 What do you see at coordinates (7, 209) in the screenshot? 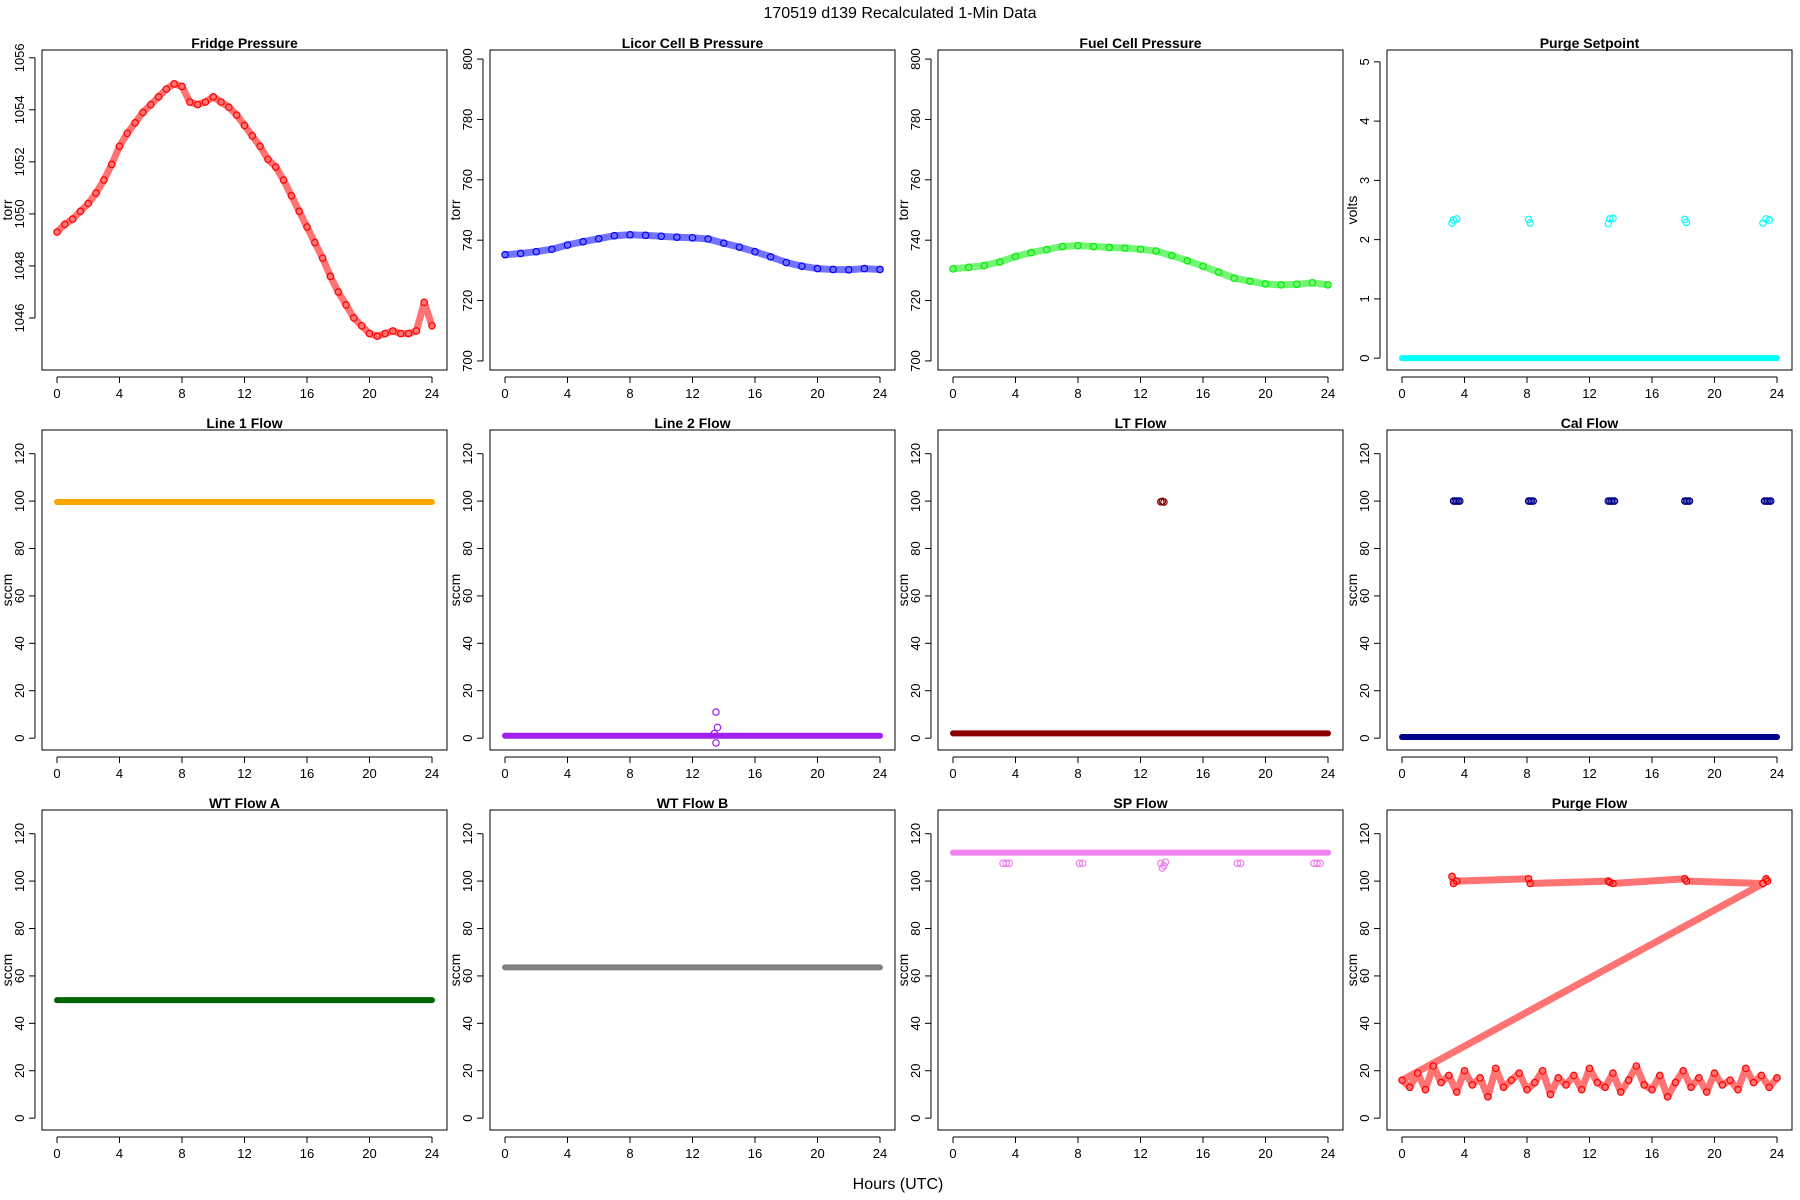
I see `y-axis-label: torr` at bounding box center [7, 209].